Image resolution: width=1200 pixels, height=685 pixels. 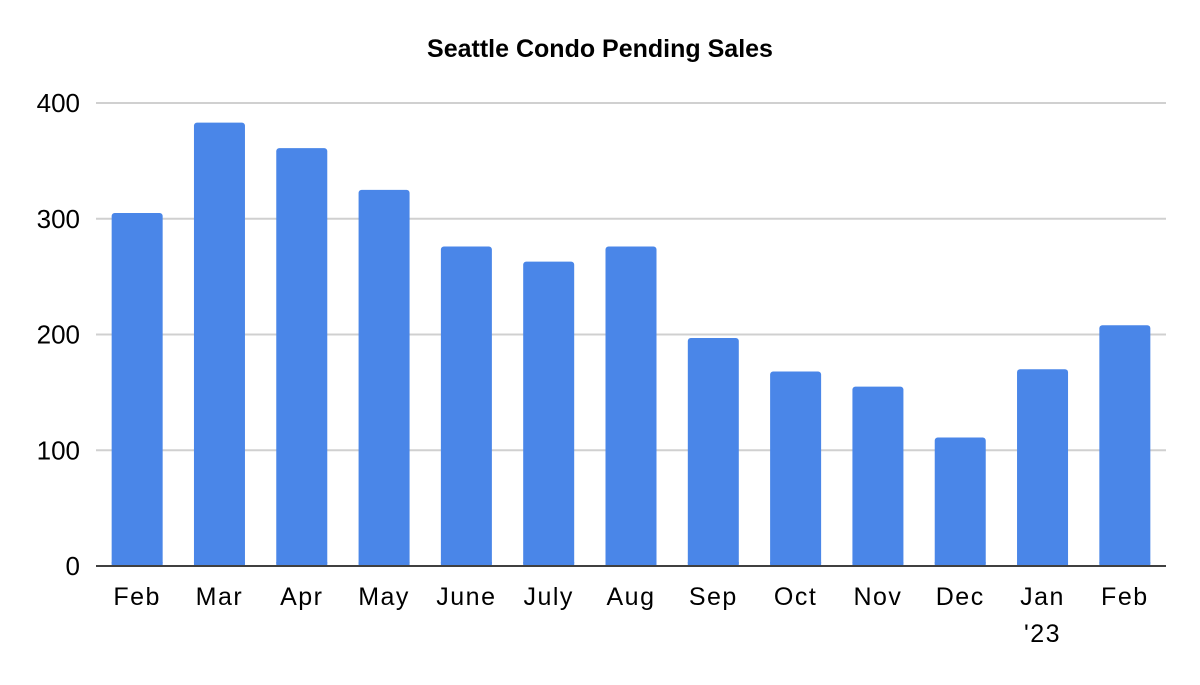 I want to click on x-tick-label: '23, so click(x=1042, y=634).